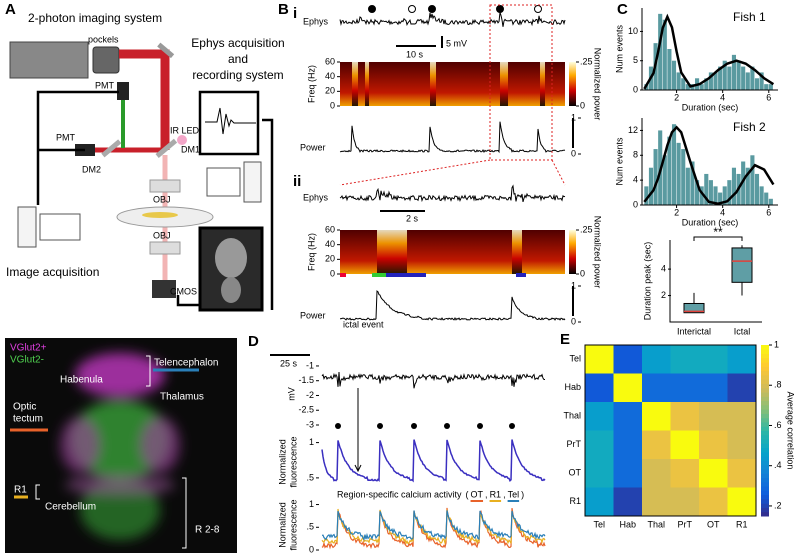  What do you see at coordinates (452, 252) in the screenshot?
I see `spectrogram` at bounding box center [452, 252].